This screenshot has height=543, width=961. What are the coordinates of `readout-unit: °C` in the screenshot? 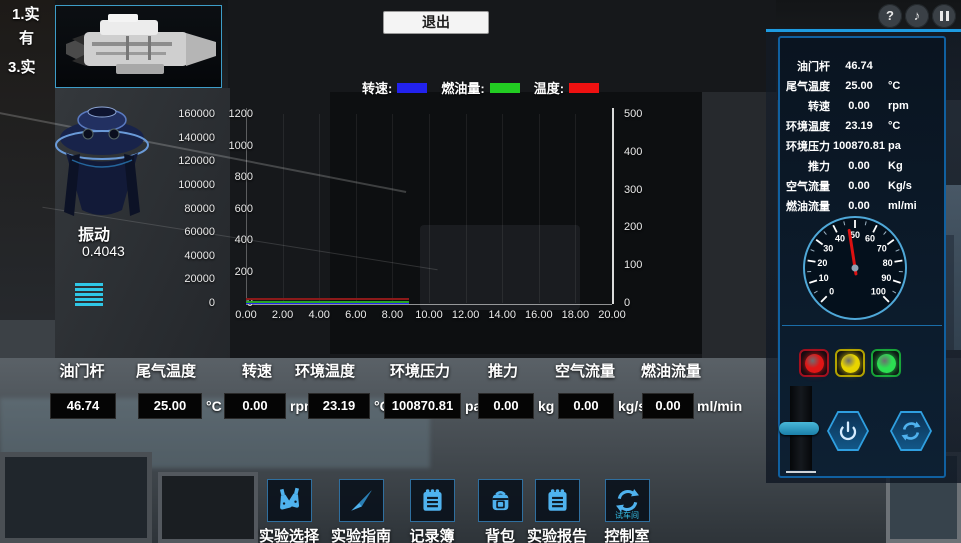 It's located at (214, 406).